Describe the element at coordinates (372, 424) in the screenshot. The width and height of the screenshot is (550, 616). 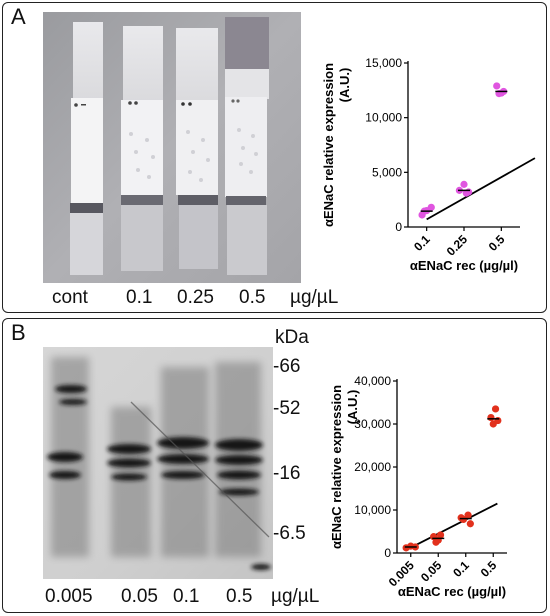
I see `y-tick-label: 30,000` at that location.